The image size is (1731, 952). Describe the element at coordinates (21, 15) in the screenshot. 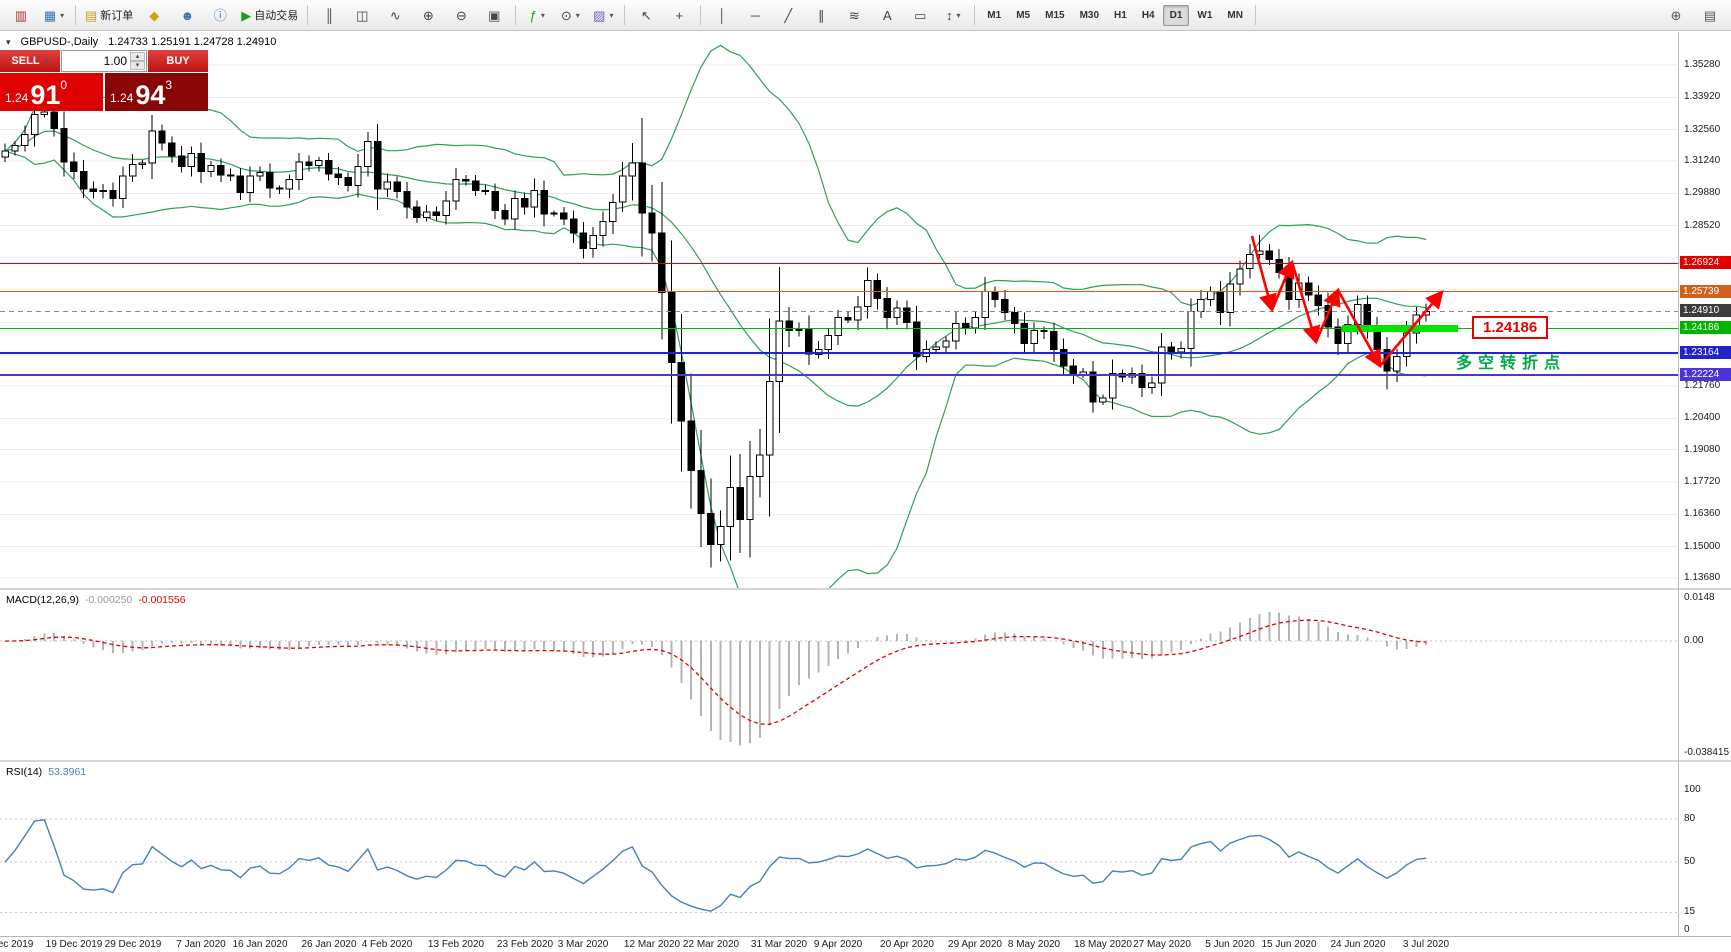

I see `new-chart-button: ▥` at that location.